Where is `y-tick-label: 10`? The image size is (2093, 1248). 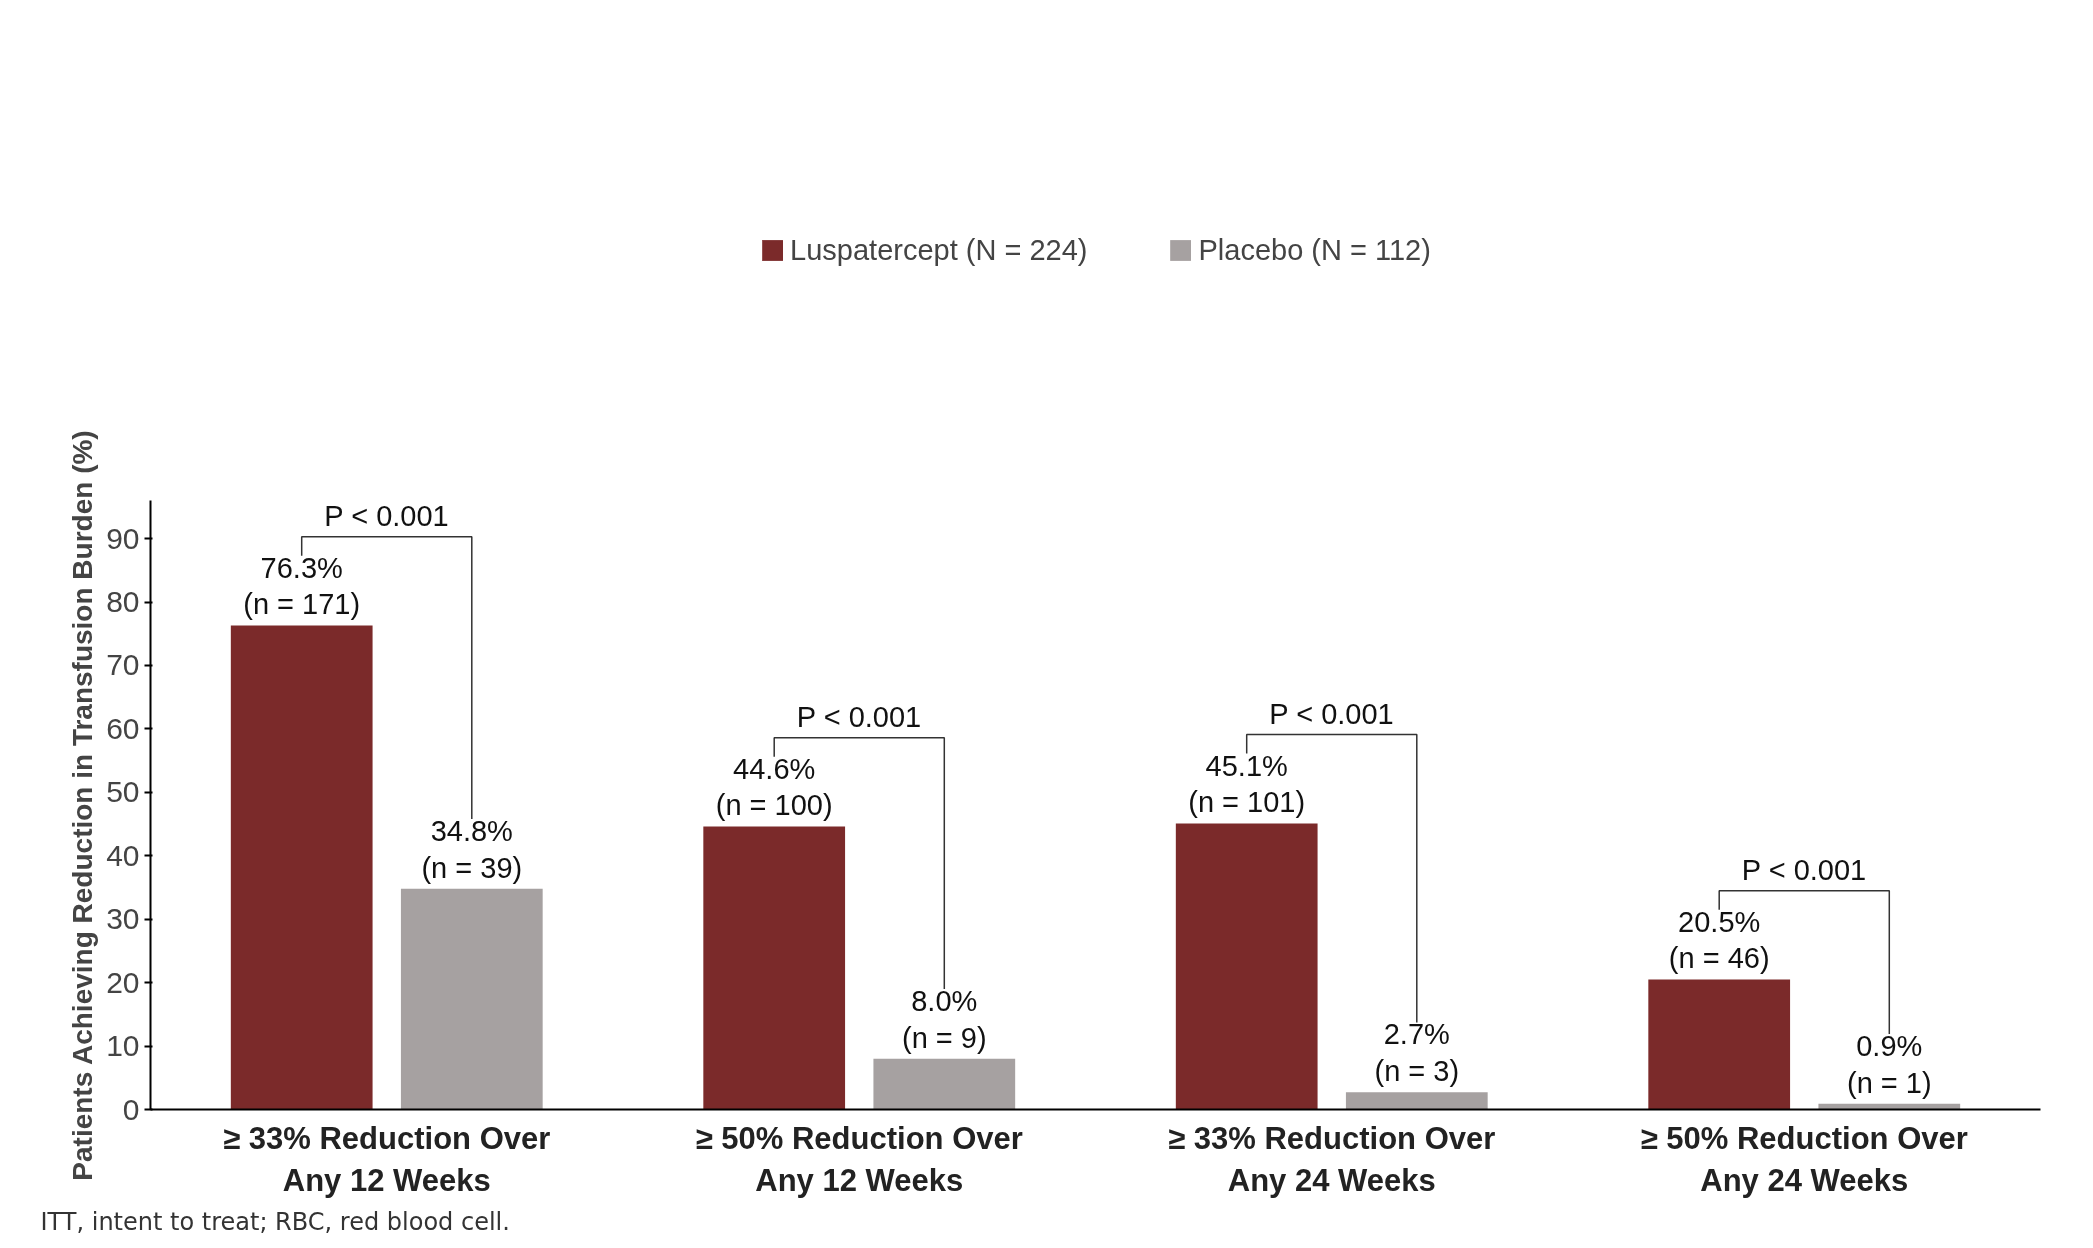
y-tick-label: 10 is located at coordinates (123, 1046).